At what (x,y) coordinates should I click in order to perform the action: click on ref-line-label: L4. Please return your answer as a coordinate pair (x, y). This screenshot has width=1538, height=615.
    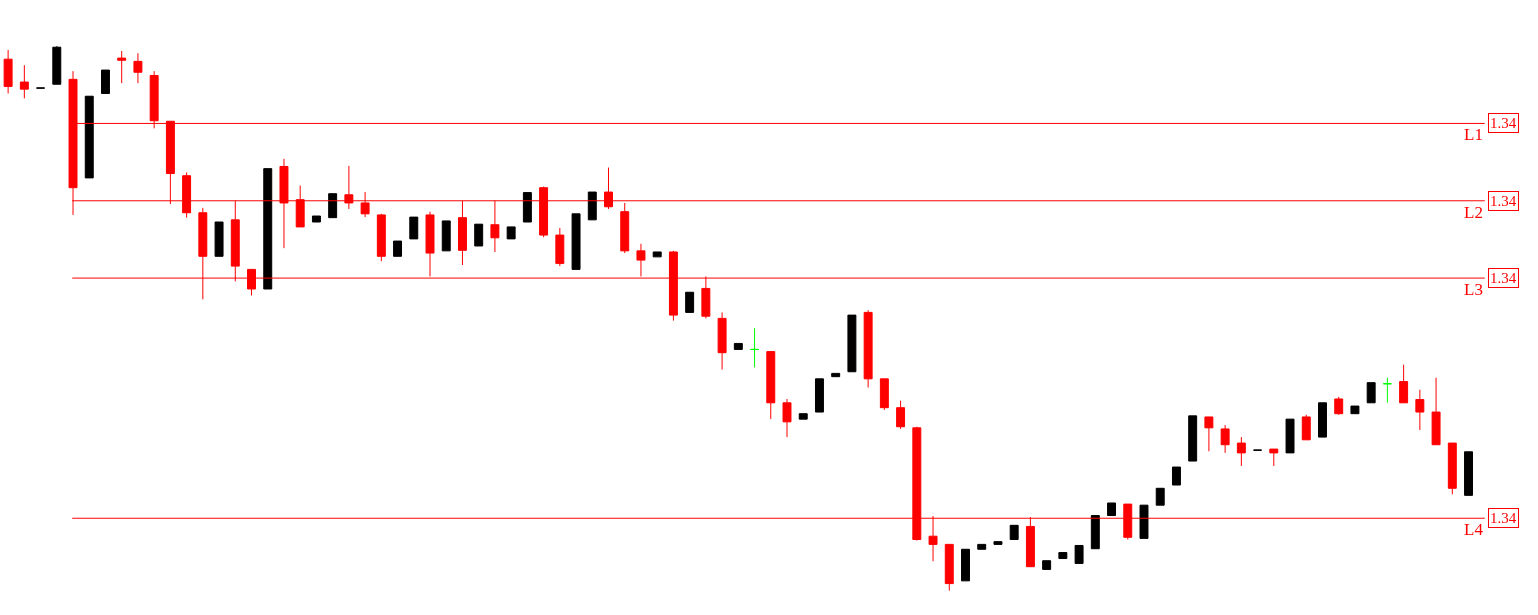
    Looking at the image, I should click on (1474, 529).